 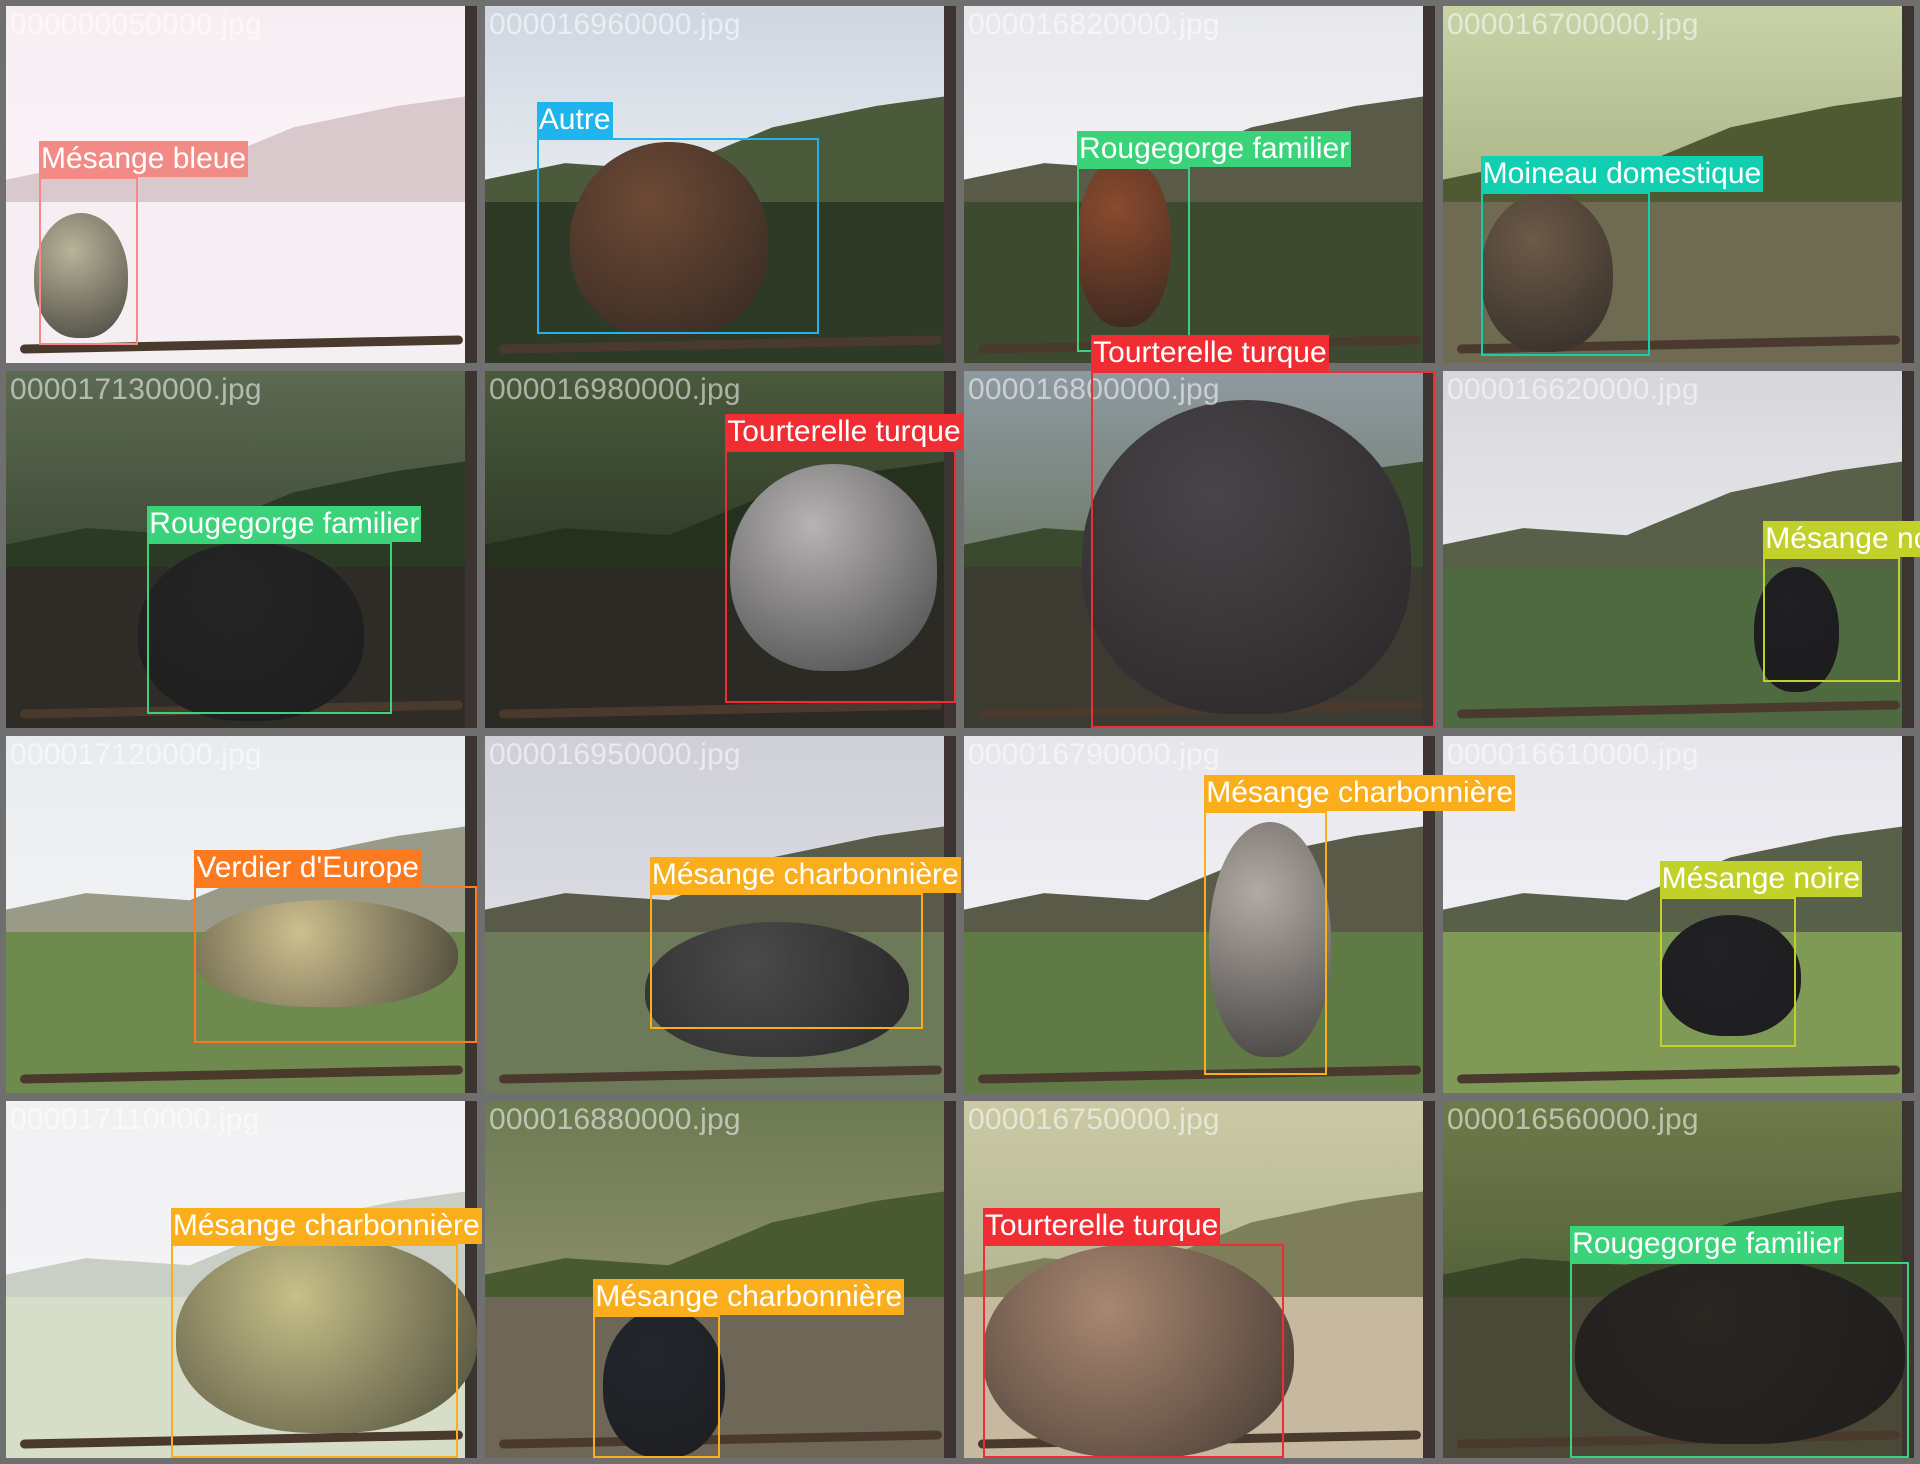 I want to click on file-name: 000016880000.jpg, so click(x=615, y=1119).